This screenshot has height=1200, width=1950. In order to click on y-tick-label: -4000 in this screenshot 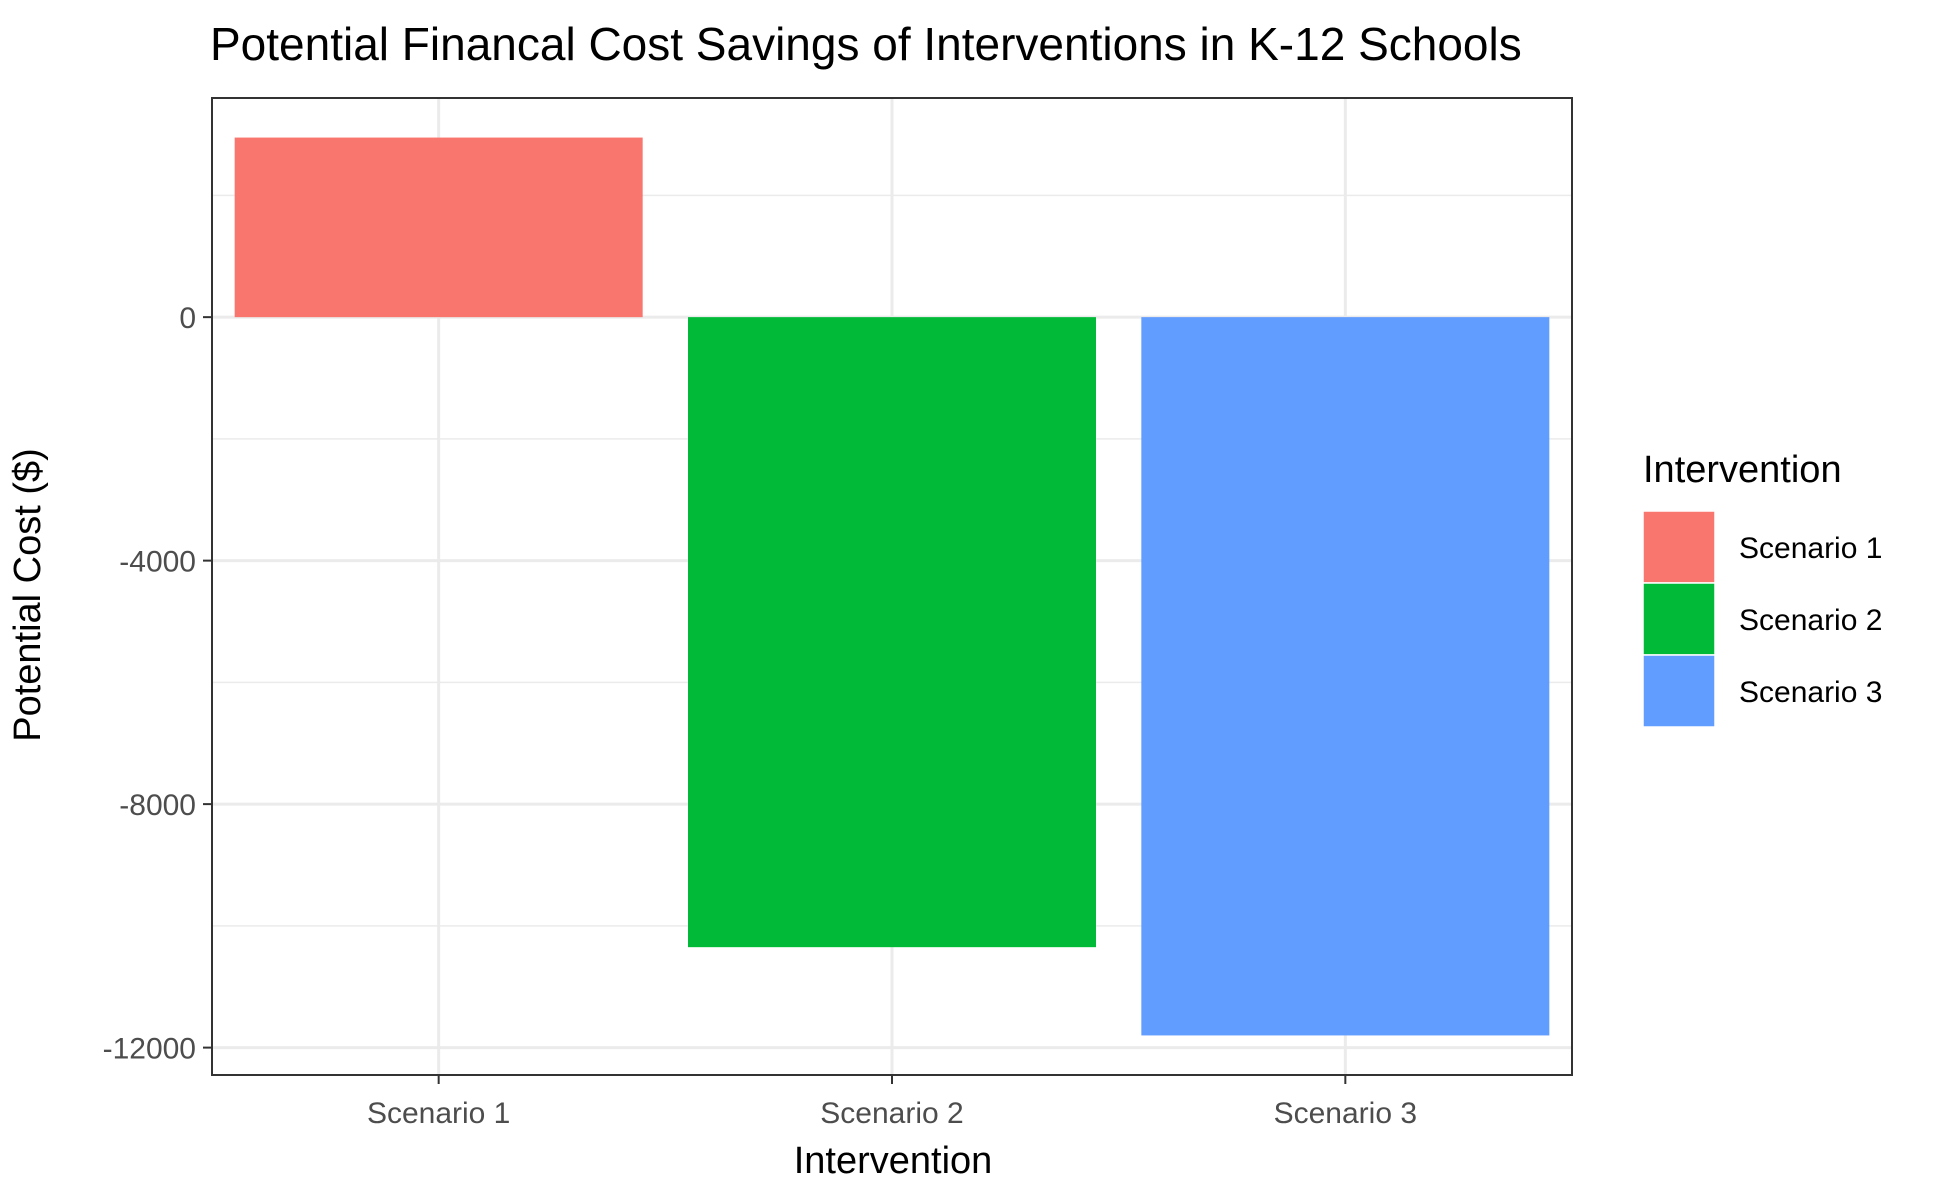, I will do `click(157, 562)`.